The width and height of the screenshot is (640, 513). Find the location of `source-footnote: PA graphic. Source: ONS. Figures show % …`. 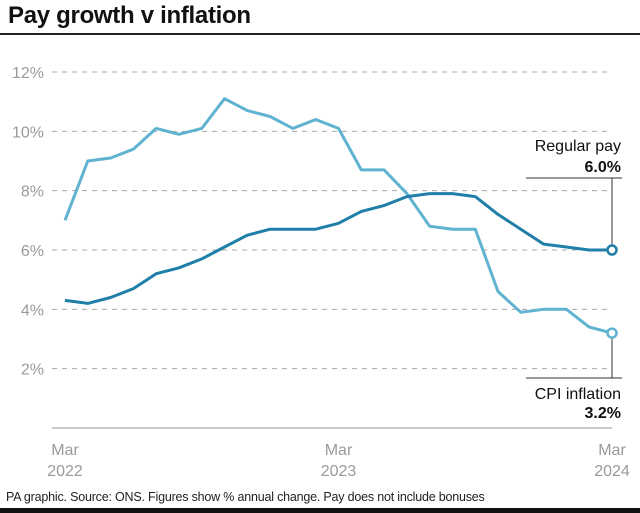

source-footnote: PA graphic. Source: ONS. Figures show % … is located at coordinates (245, 497).